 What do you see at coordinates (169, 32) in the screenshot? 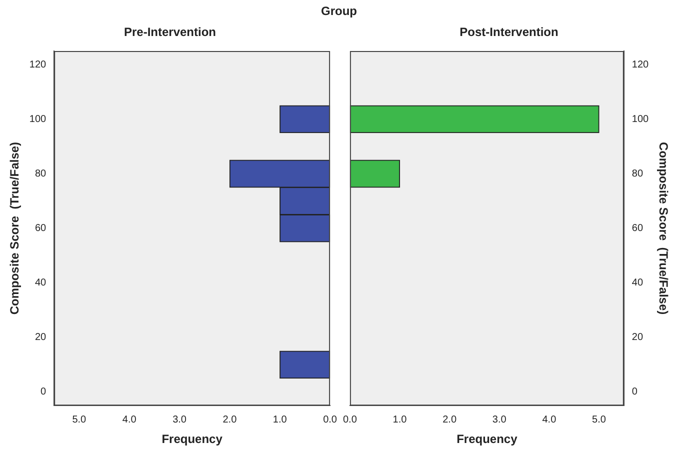
I see `chart-subtitle: Pre-Intervention` at bounding box center [169, 32].